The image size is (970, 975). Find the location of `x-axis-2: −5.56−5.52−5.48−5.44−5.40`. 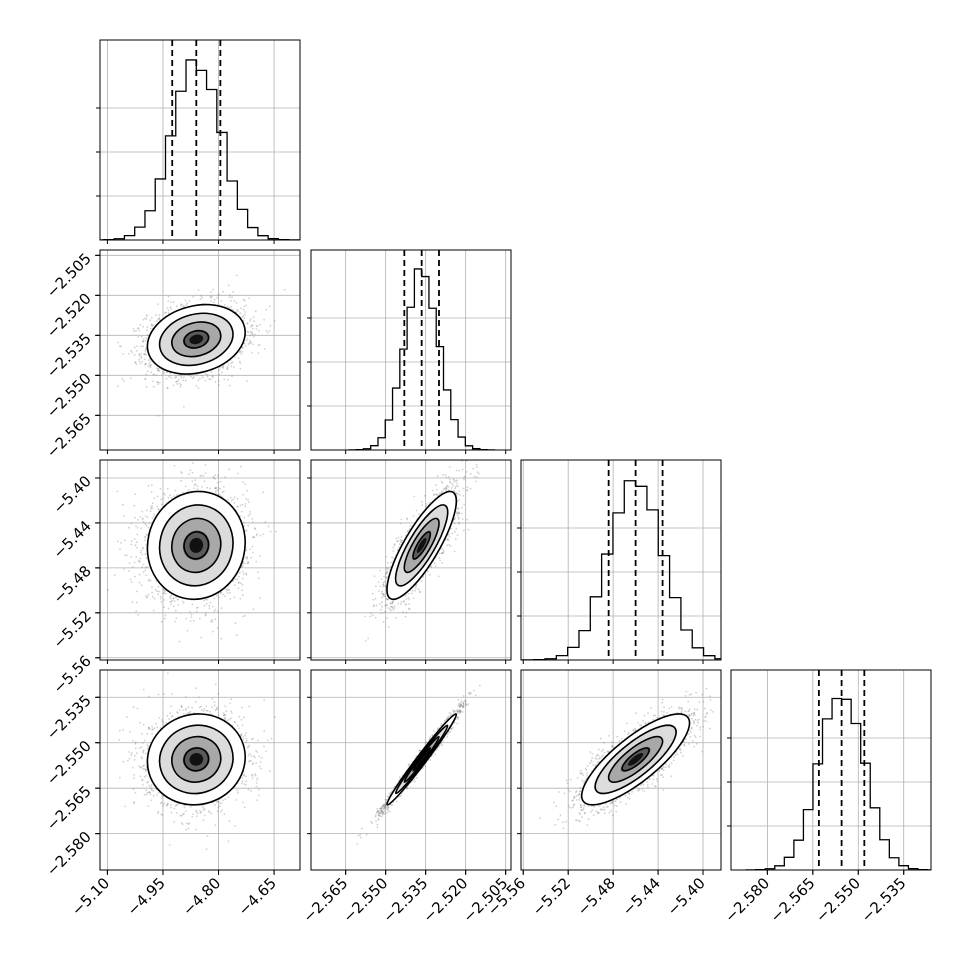

x-axis-2: −5.56−5.52−5.48−5.44−5.40 is located at coordinates (596, 894).